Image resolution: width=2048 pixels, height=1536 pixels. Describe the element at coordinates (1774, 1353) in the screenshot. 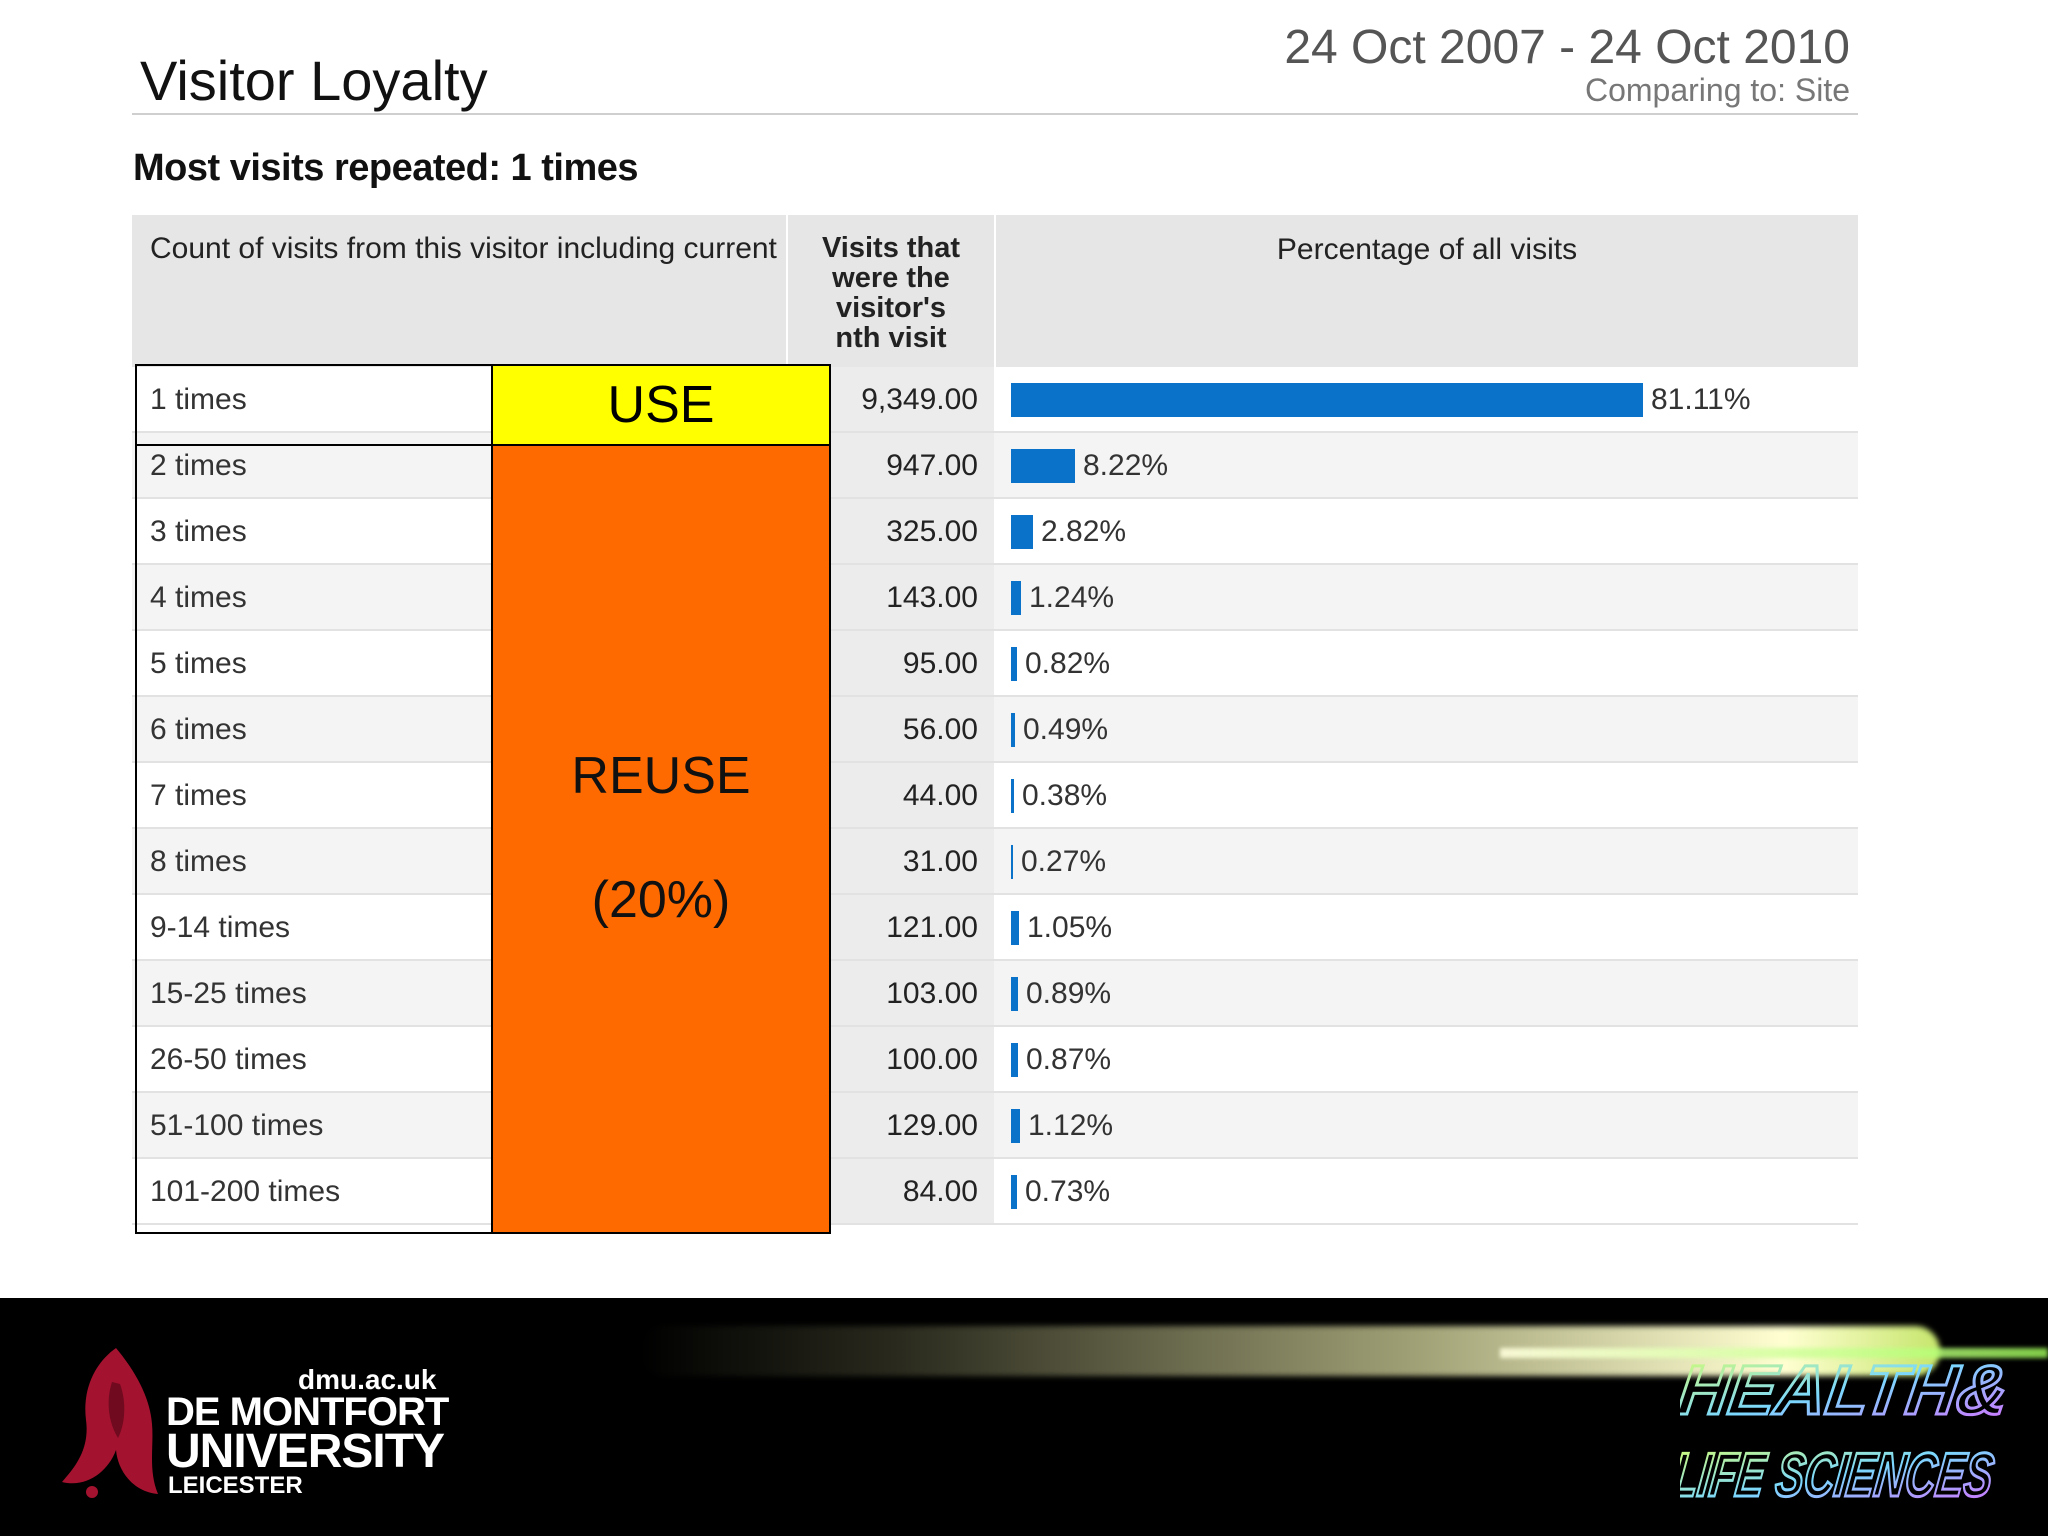

I see `light-beam-highlight` at that location.